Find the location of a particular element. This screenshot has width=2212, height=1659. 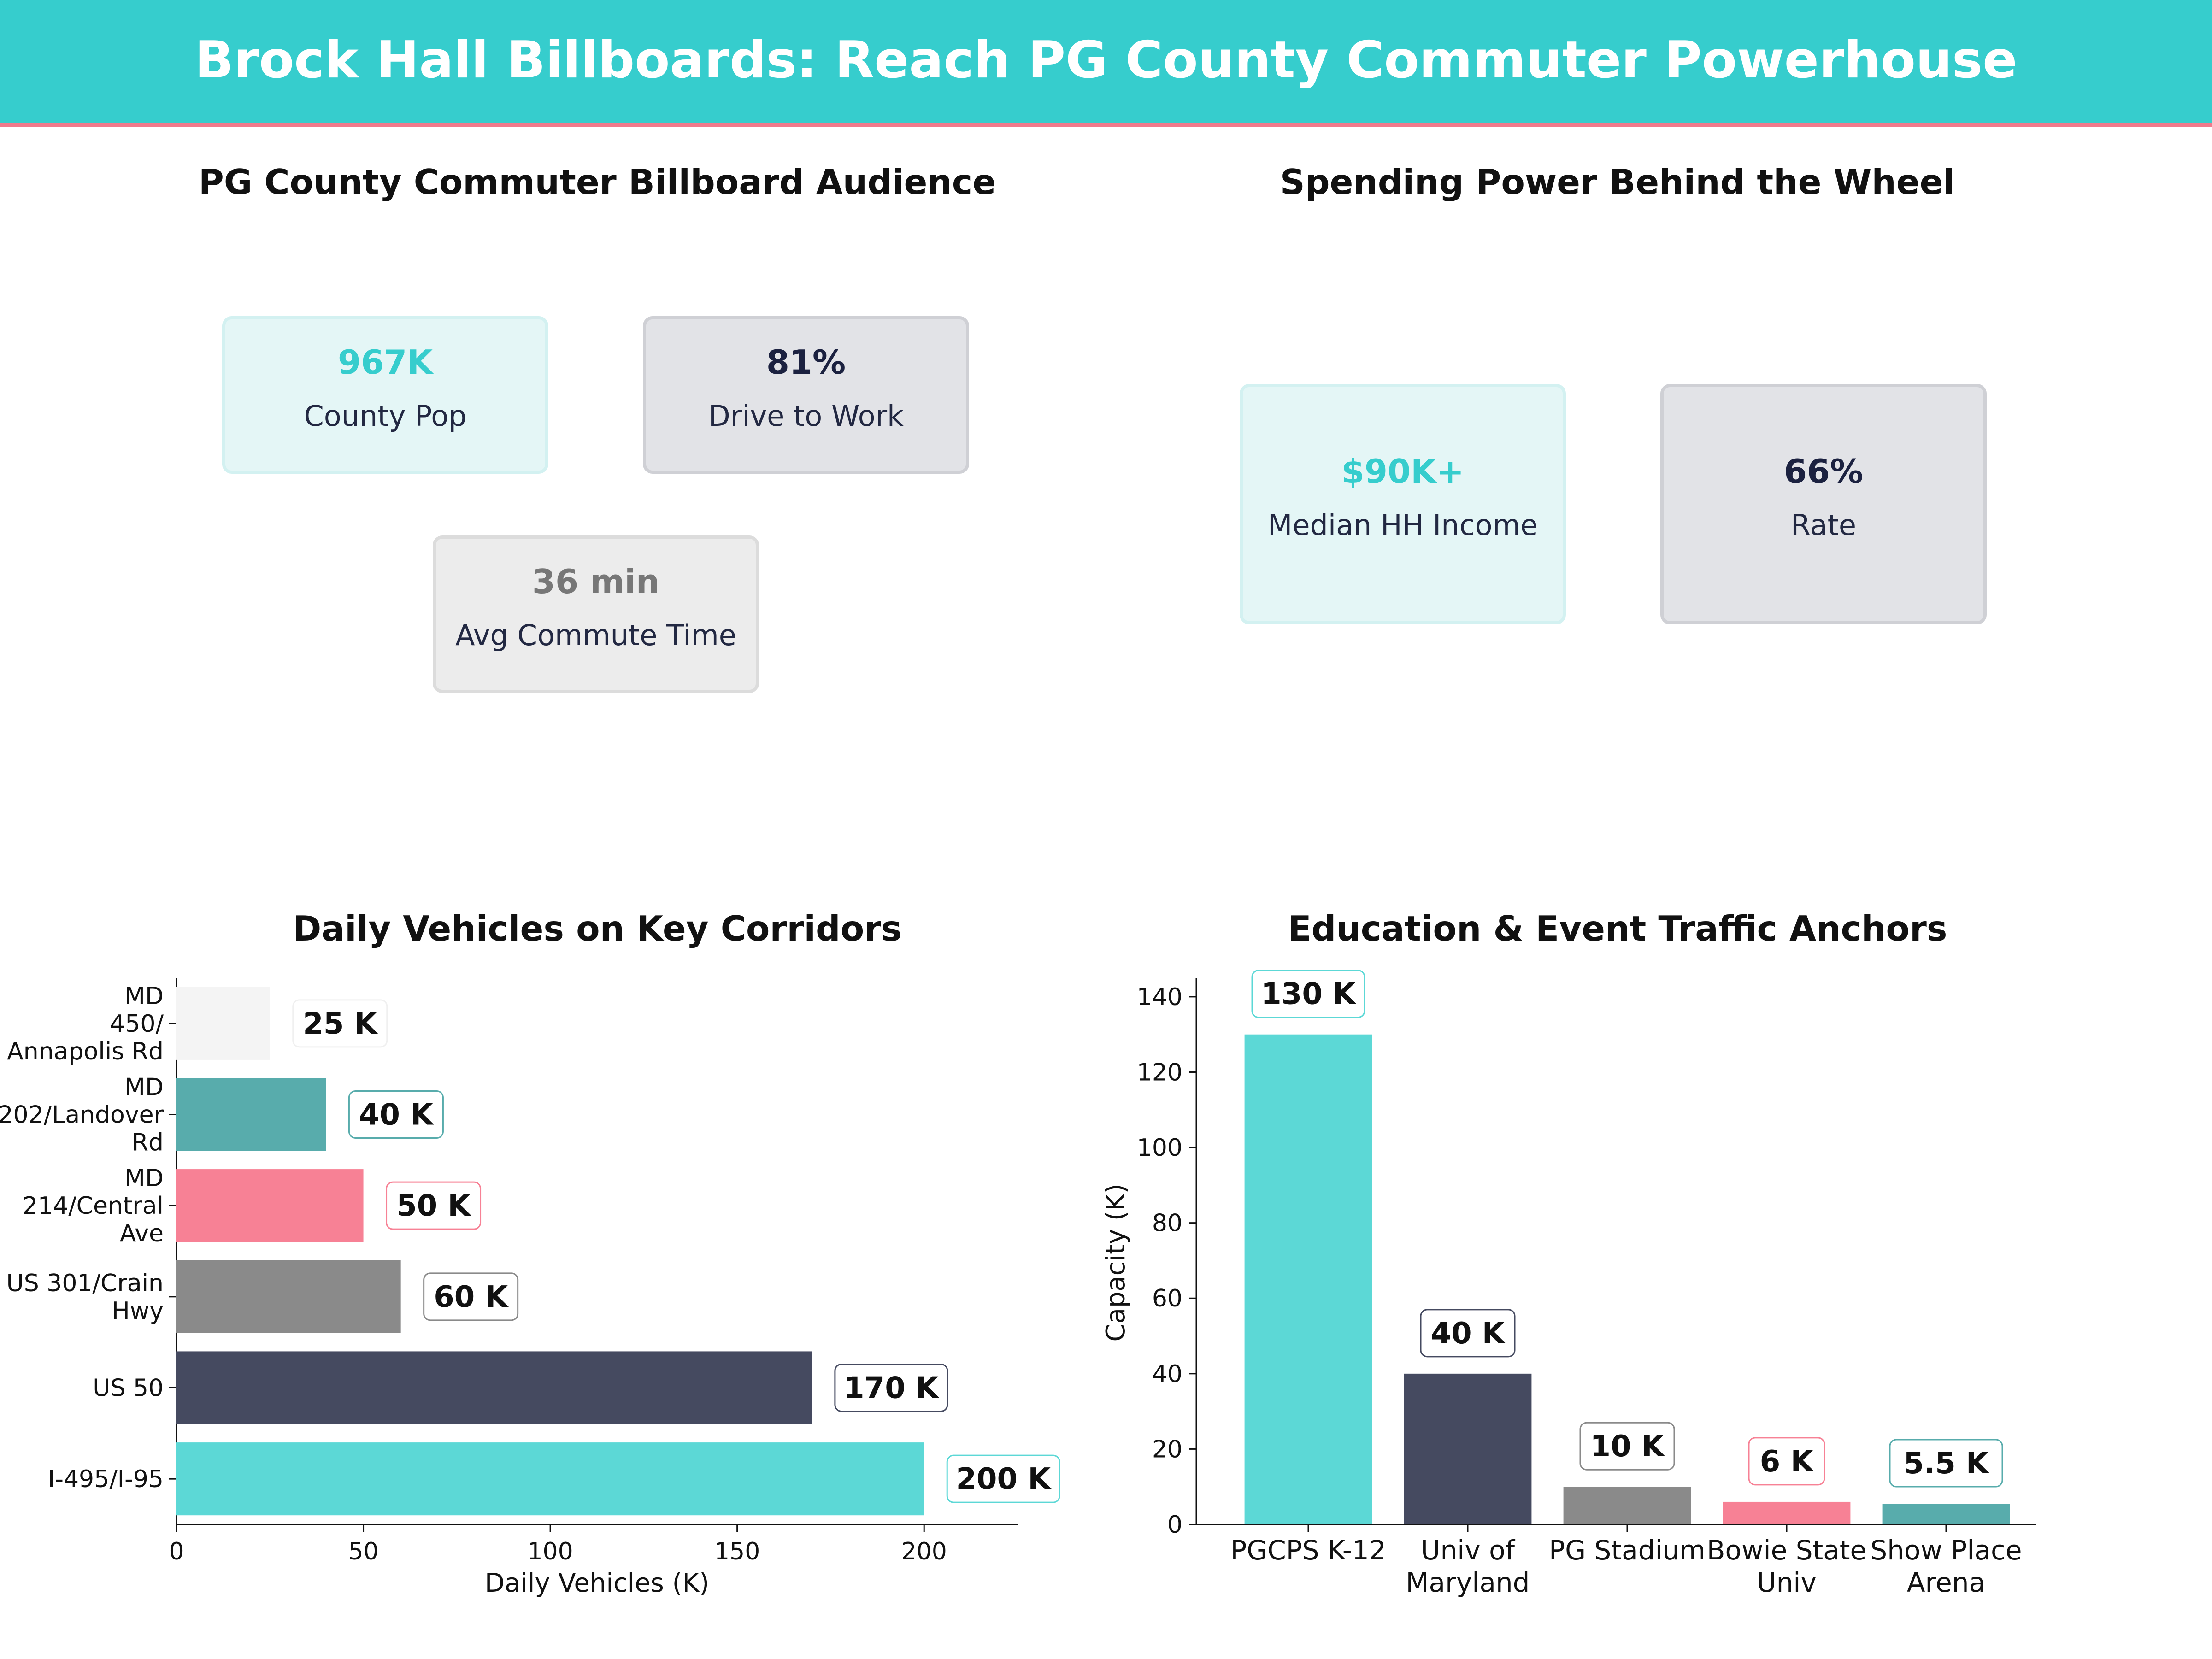

kpi-value: $90K+ is located at coordinates (1403, 471).